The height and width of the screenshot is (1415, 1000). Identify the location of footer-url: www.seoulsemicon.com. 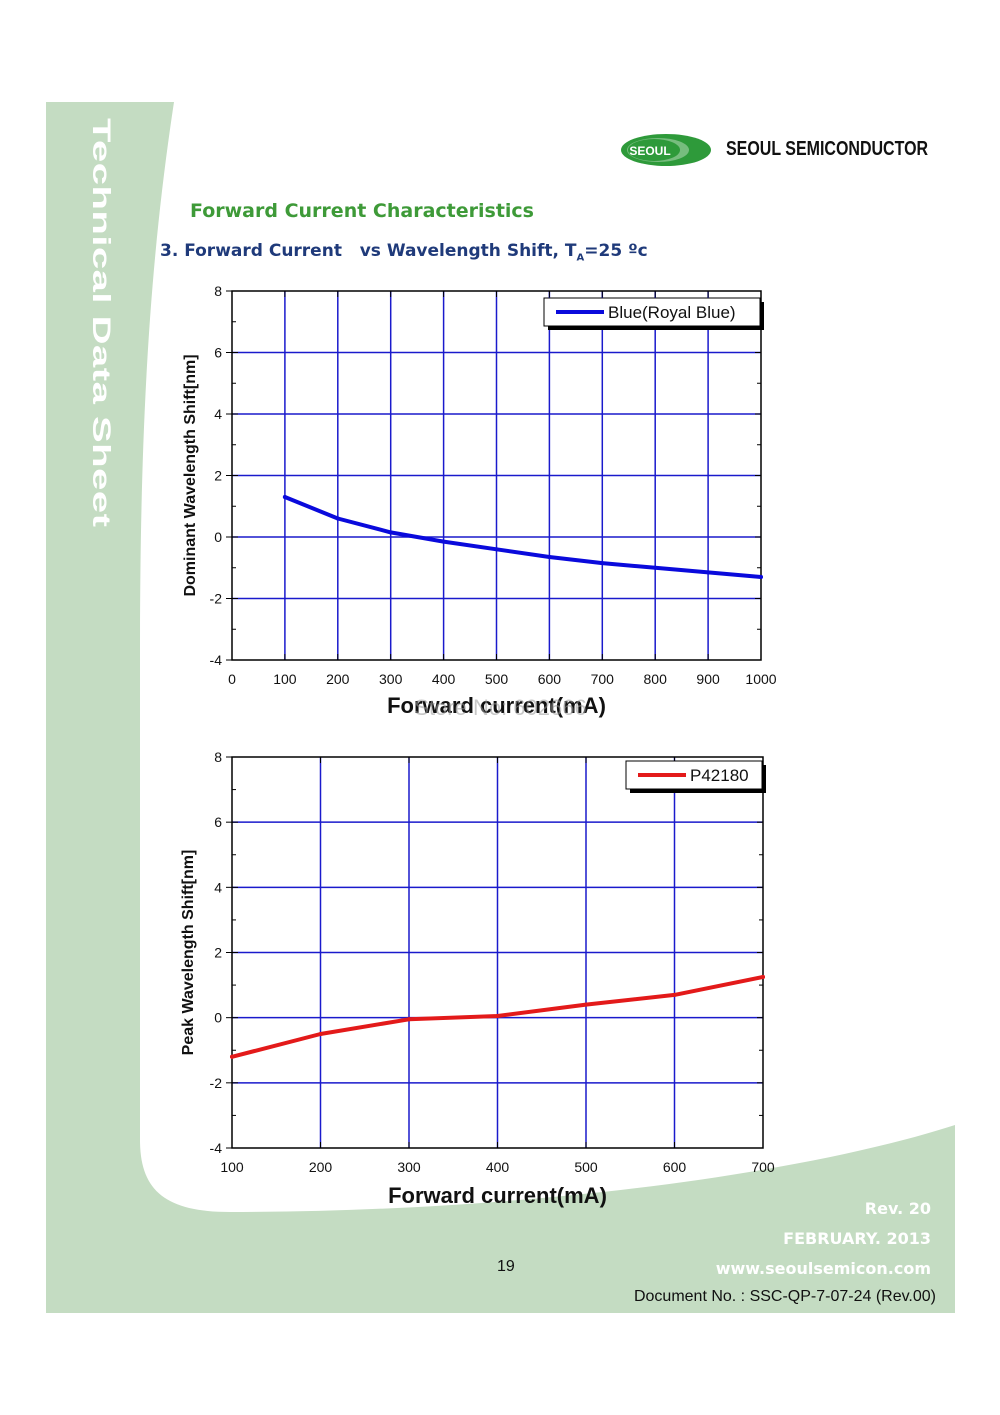
(823, 1268).